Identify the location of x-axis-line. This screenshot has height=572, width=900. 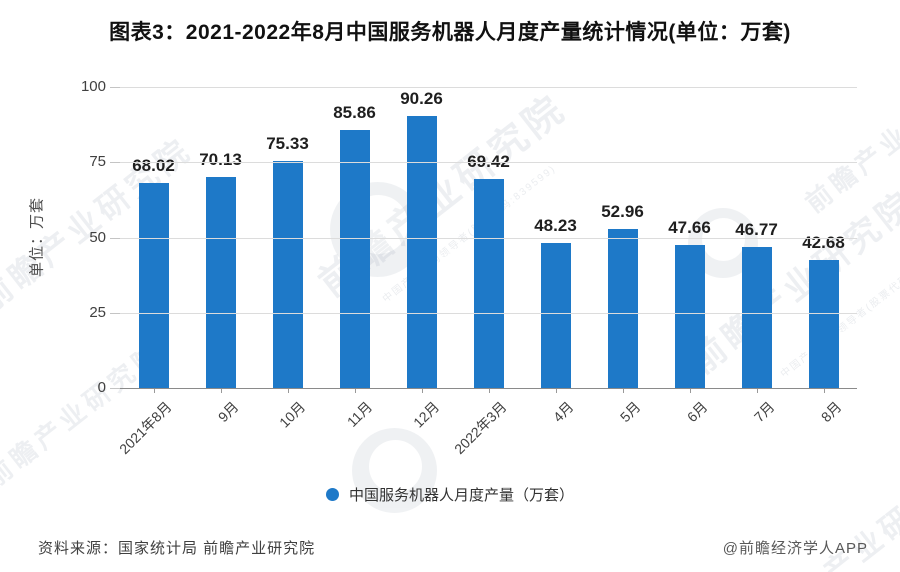
(488, 388).